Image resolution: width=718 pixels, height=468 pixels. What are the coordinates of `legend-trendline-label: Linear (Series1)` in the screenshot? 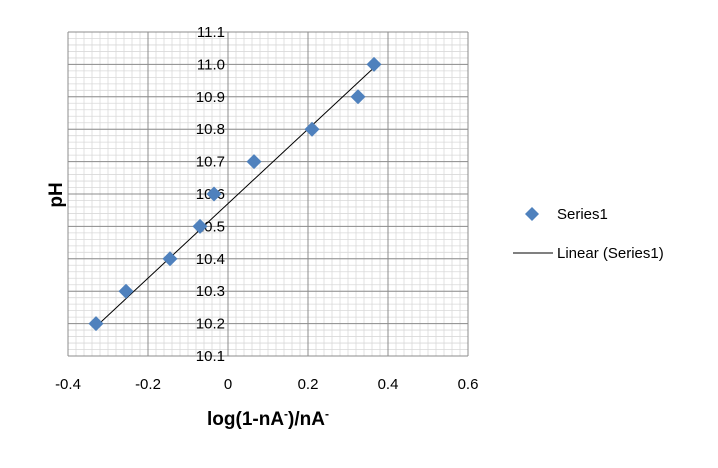 It's located at (610, 253).